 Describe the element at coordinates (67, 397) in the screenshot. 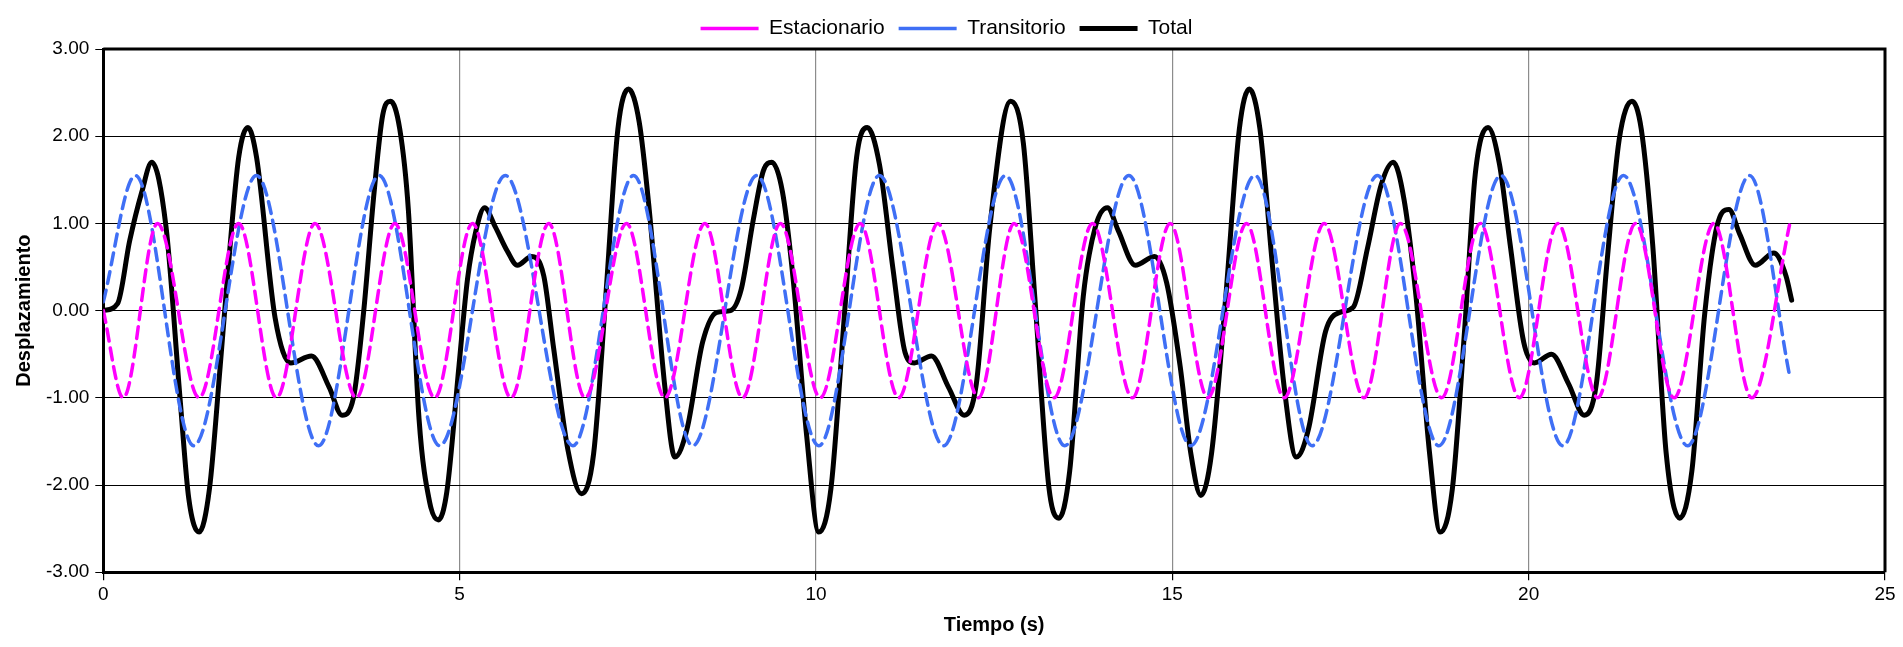

I see `y-tick-label: -1.00` at that location.